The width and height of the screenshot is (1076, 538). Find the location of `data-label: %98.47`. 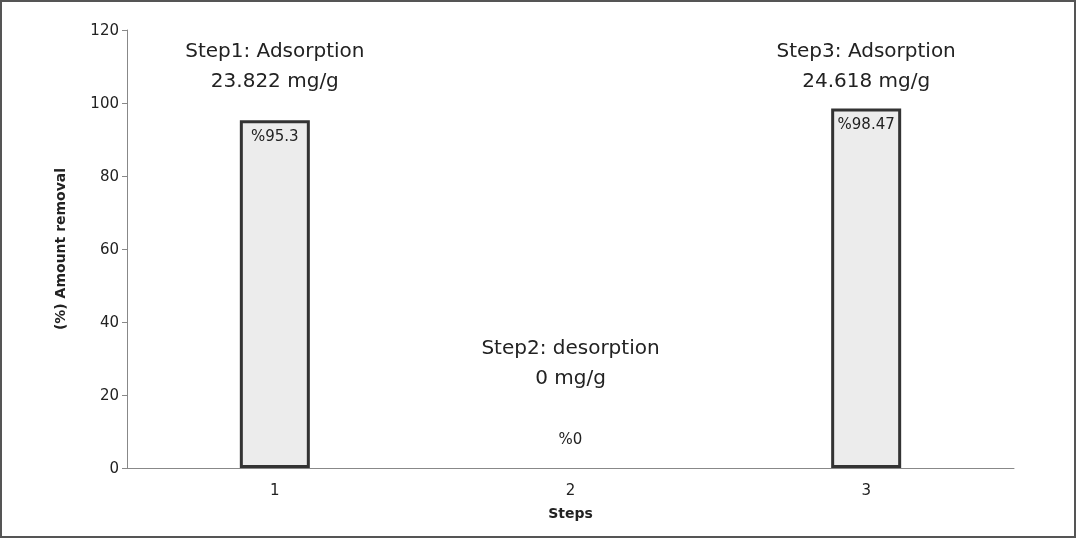

data-label: %98.47 is located at coordinates (866, 124).